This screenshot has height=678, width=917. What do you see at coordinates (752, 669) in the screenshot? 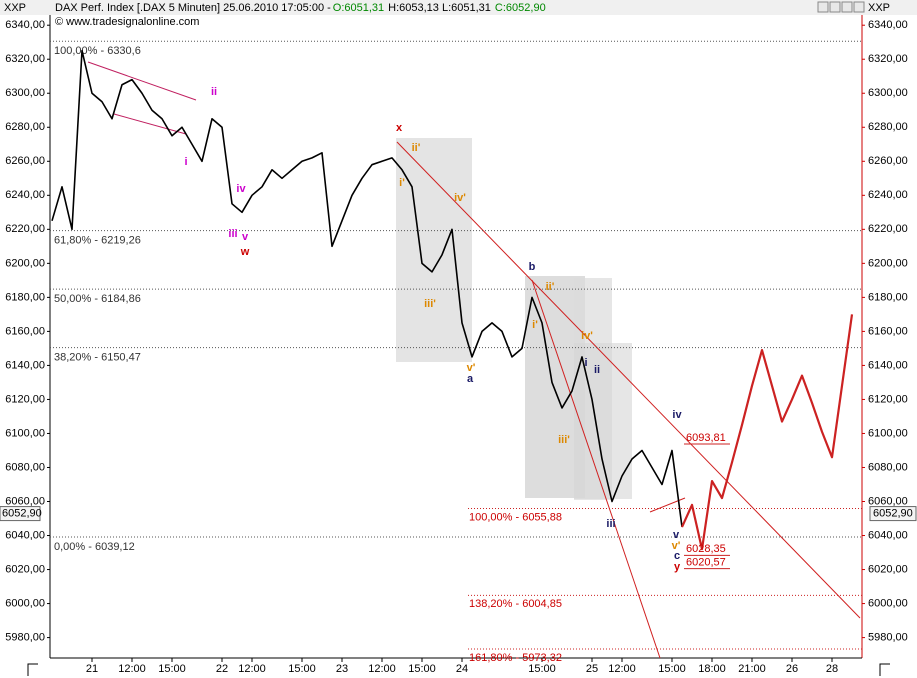
I see `x-tick-label: 21:00` at bounding box center [752, 669].